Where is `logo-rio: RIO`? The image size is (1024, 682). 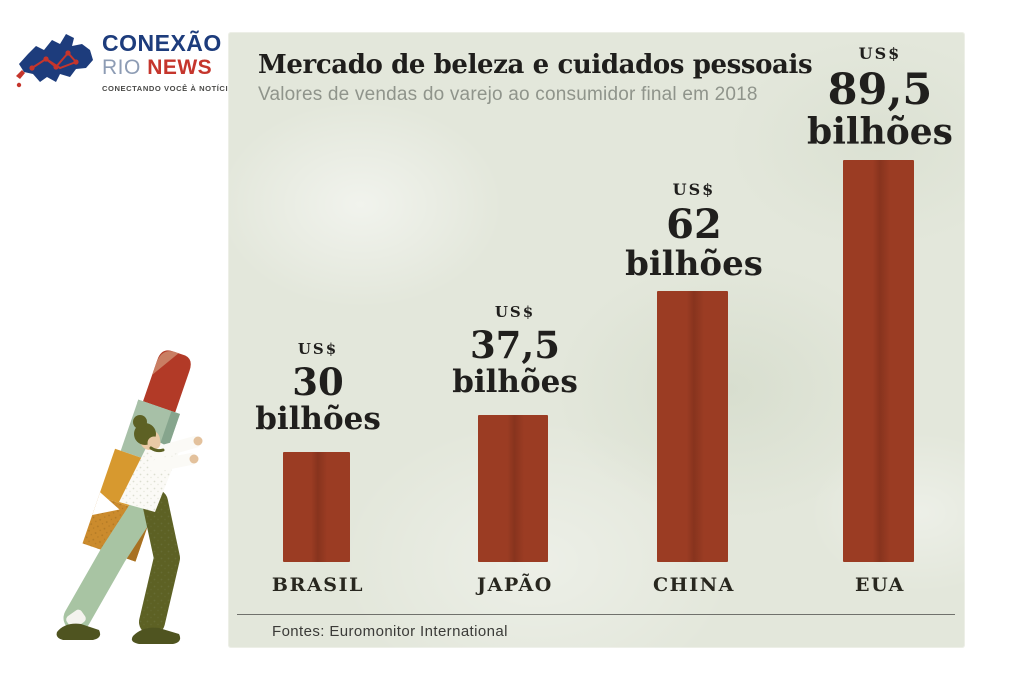 logo-rio: RIO is located at coordinates (121, 67).